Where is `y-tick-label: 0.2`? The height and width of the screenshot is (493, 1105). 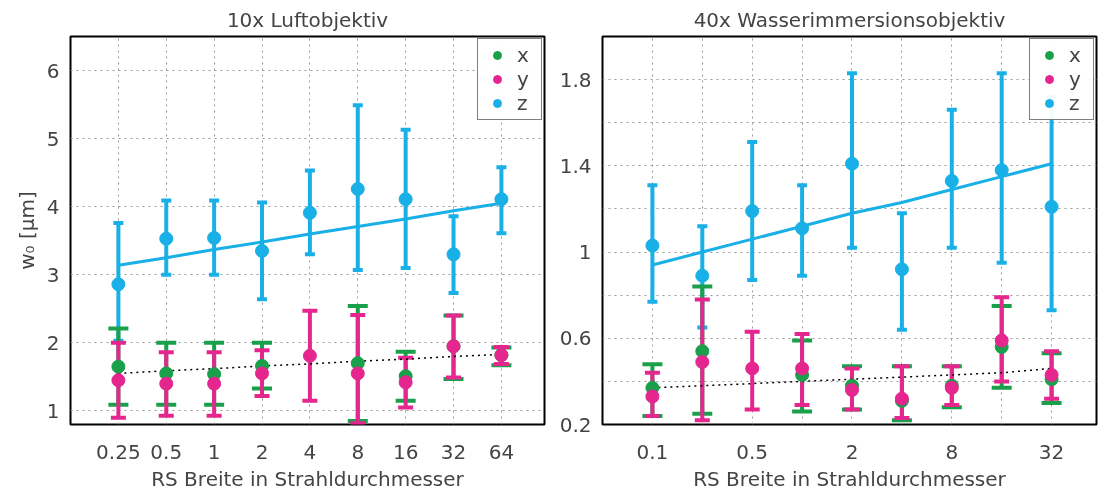 y-tick-label: 0.2 is located at coordinates (575, 424).